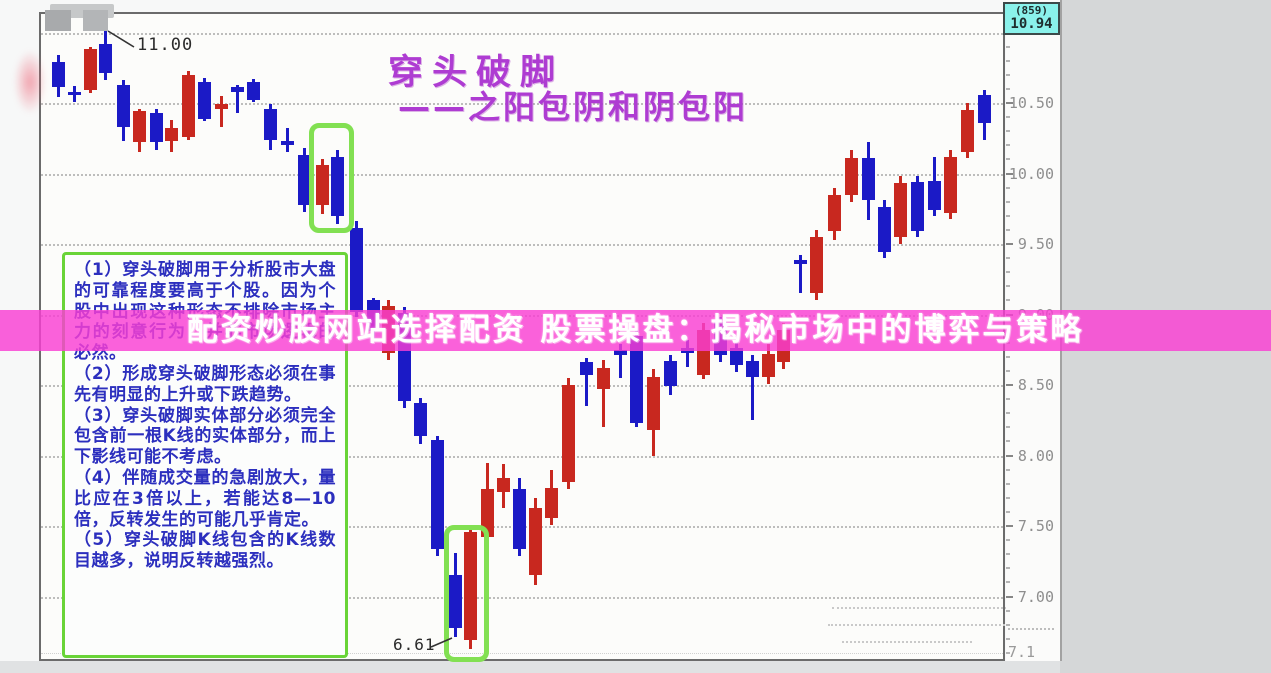 This screenshot has height=673, width=1271. What do you see at coordinates (530, 667) in the screenshot?
I see `bottom-gray-margin` at bounding box center [530, 667].